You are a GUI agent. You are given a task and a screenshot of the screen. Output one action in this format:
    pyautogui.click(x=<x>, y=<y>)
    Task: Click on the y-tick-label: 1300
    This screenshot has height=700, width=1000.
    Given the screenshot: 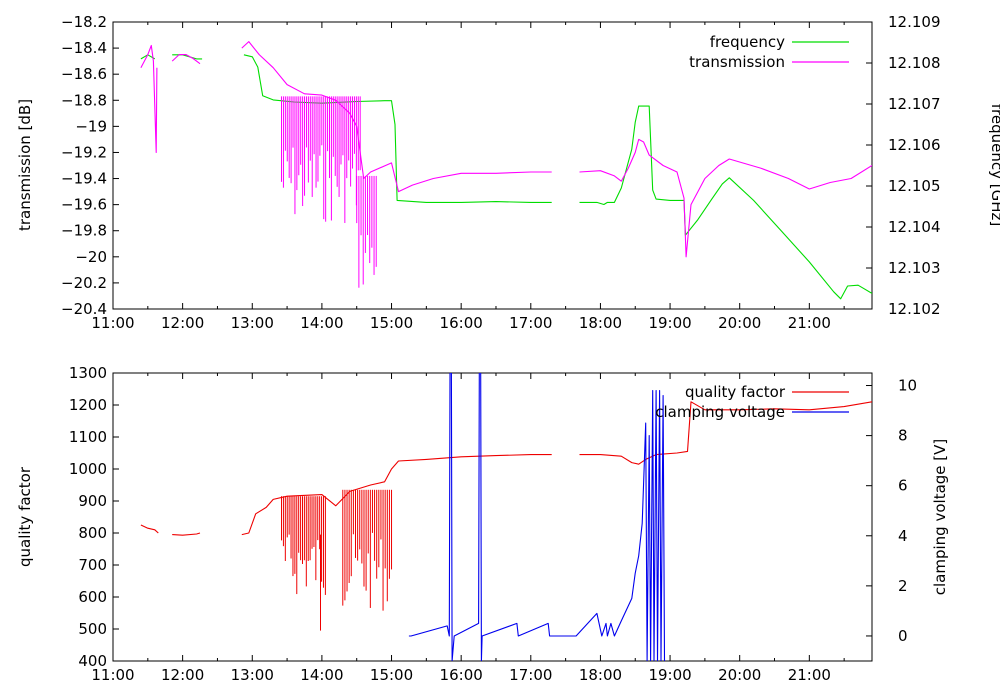 What is the action you would take?
    pyautogui.click(x=88, y=373)
    